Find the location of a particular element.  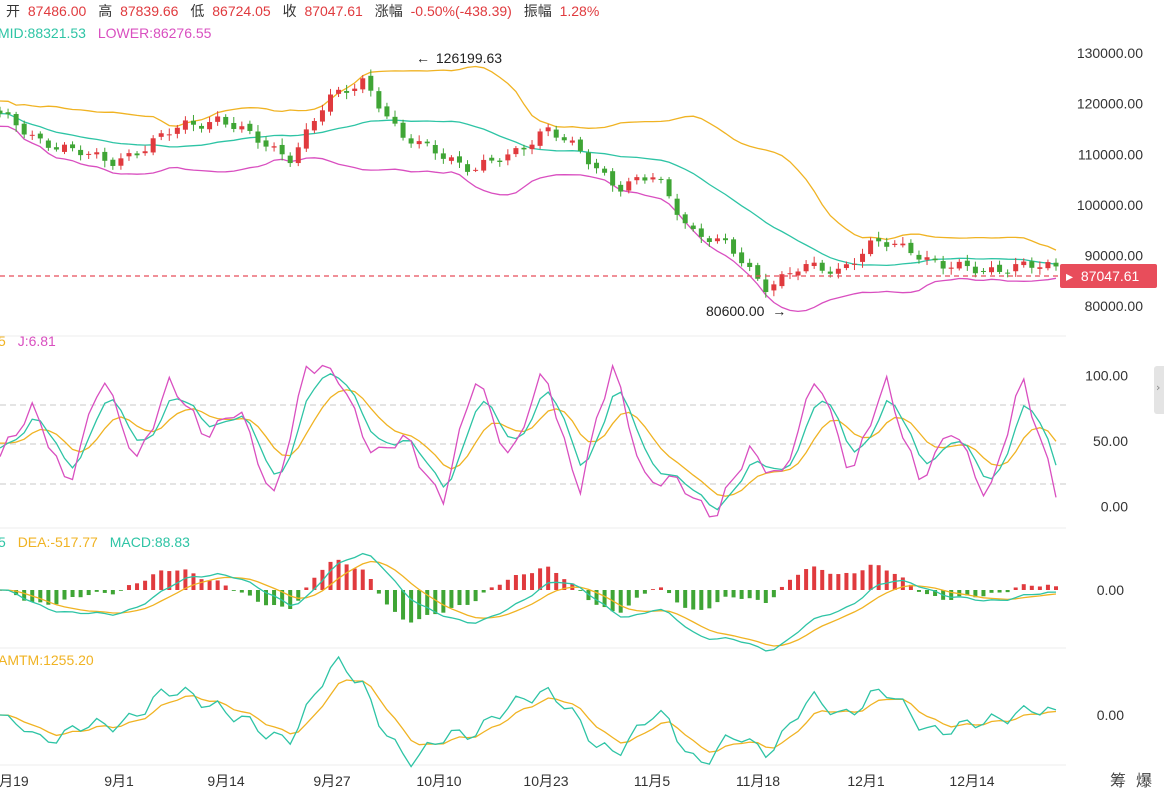

low-label: 低 is located at coordinates (197, 11).